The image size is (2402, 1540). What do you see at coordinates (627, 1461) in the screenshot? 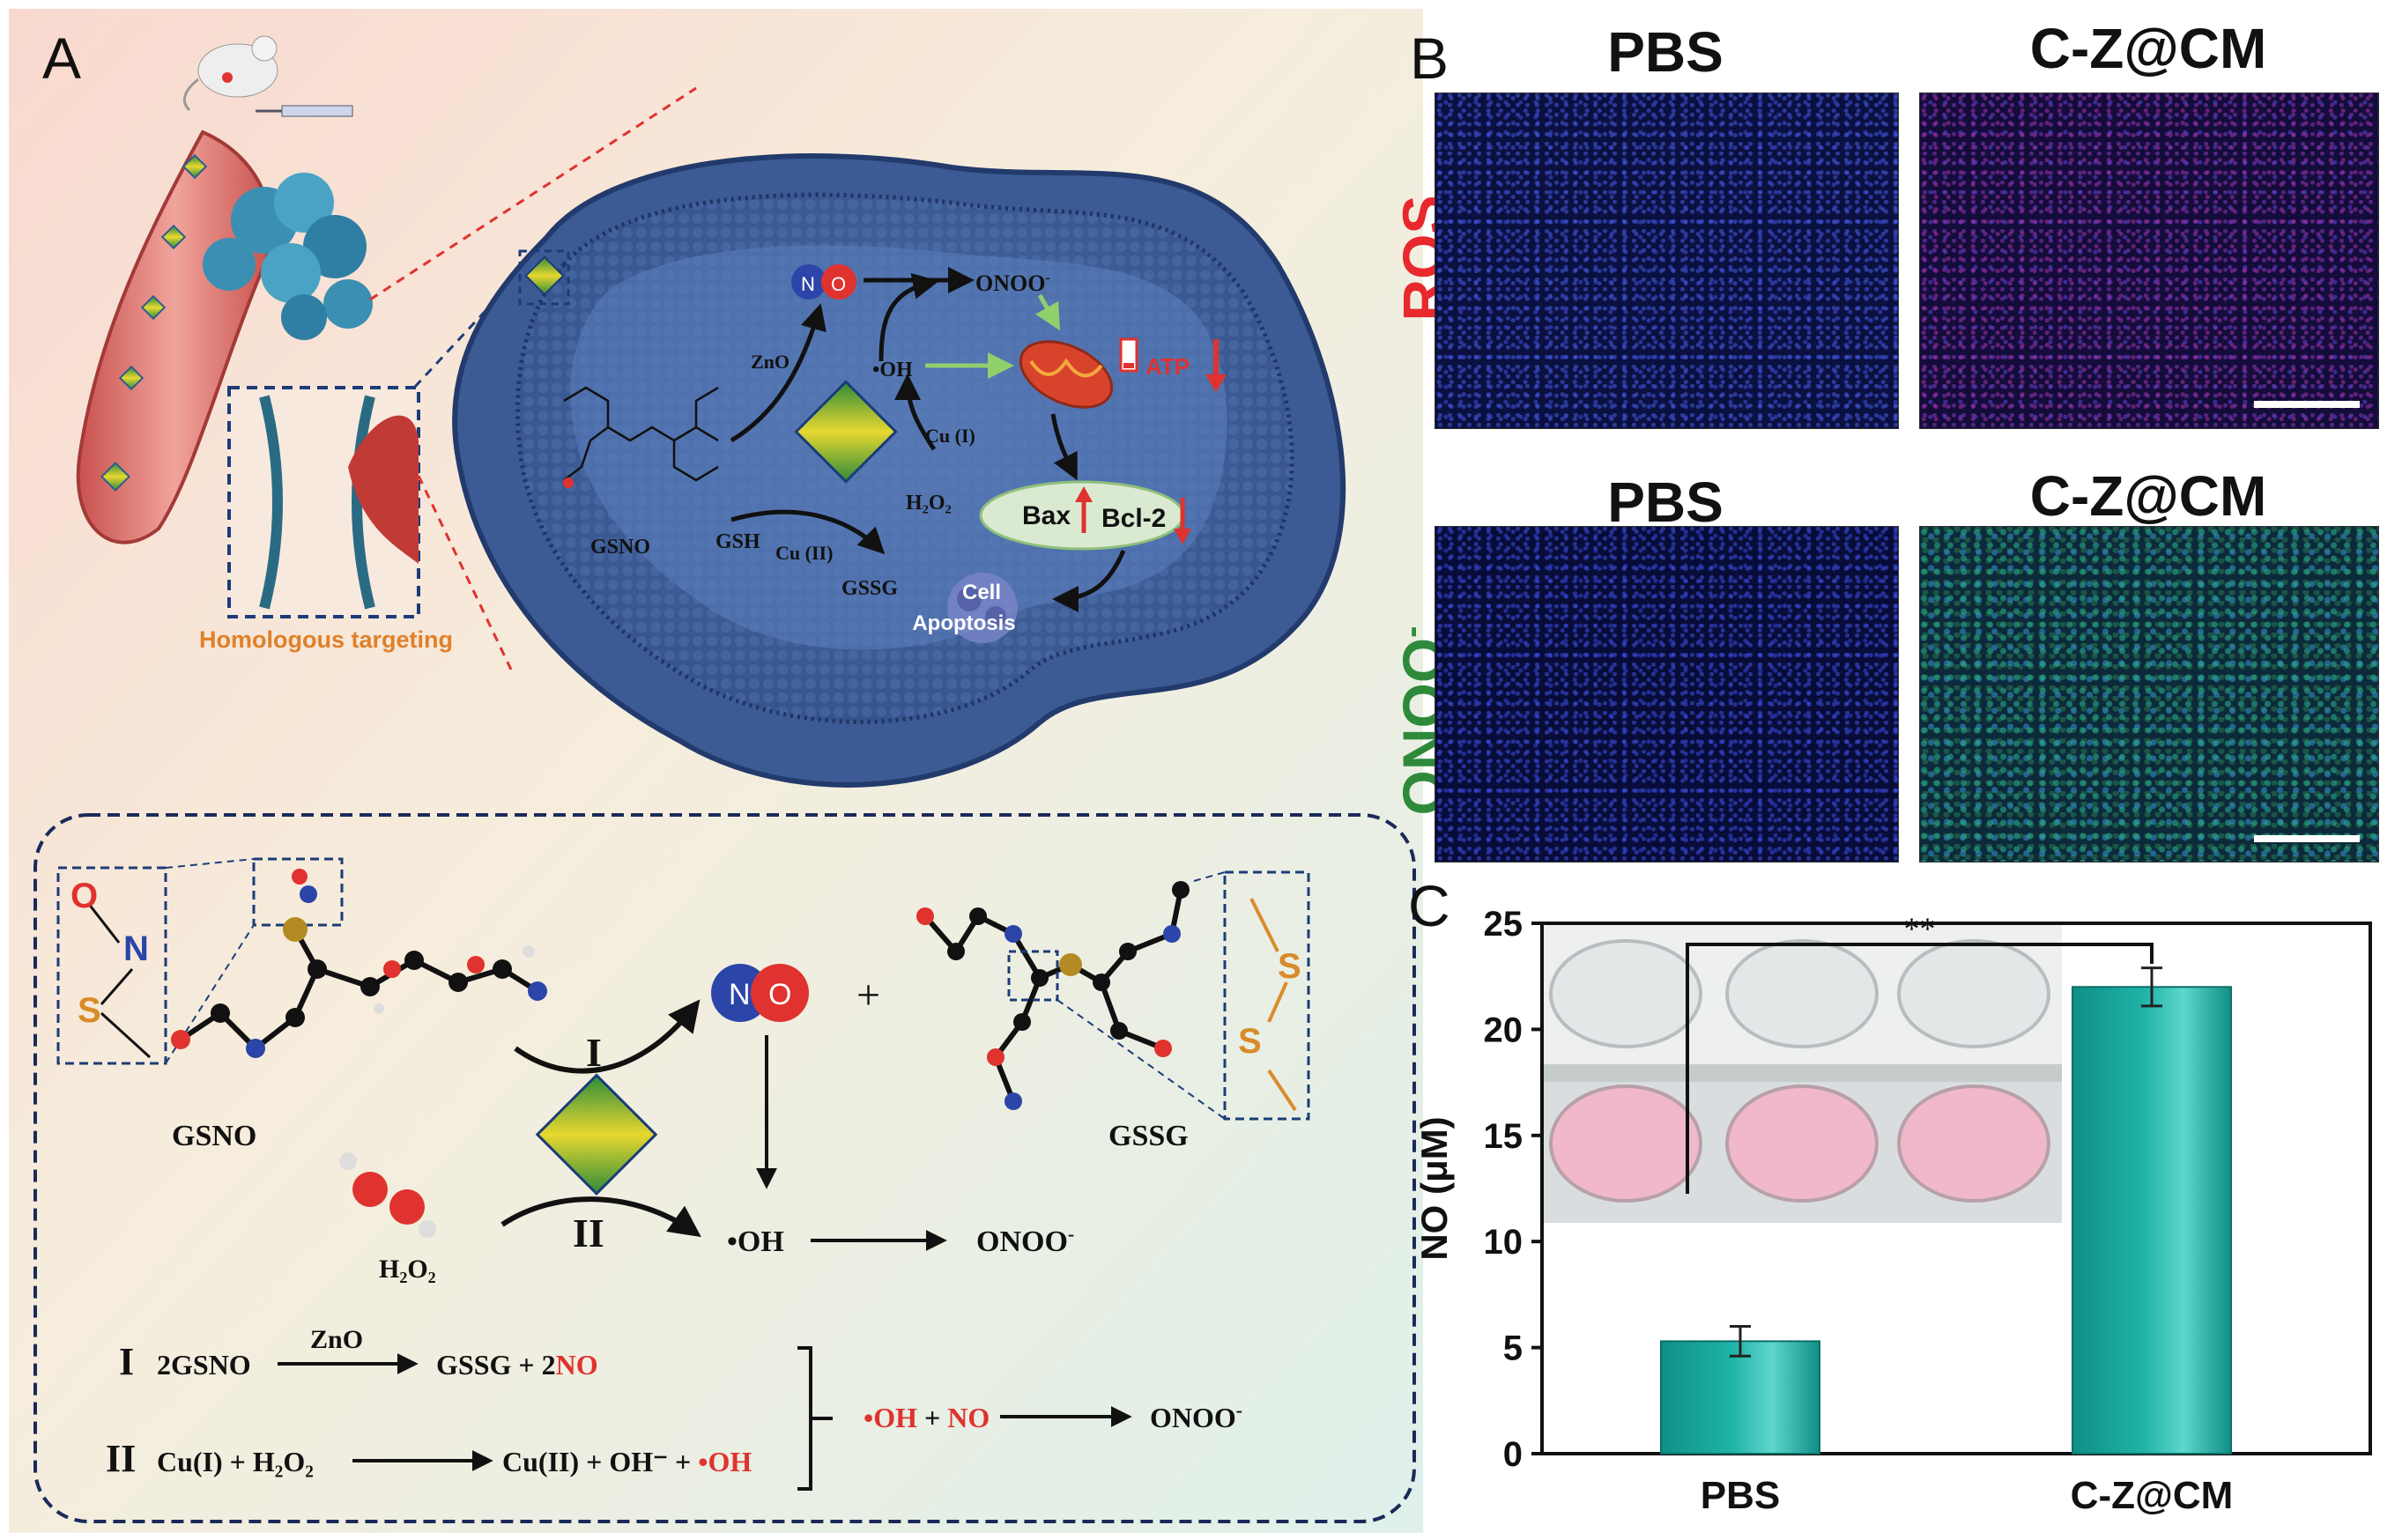
I see `svg-text: Cu(II) + OH⁻ + •OH` at bounding box center [627, 1461].